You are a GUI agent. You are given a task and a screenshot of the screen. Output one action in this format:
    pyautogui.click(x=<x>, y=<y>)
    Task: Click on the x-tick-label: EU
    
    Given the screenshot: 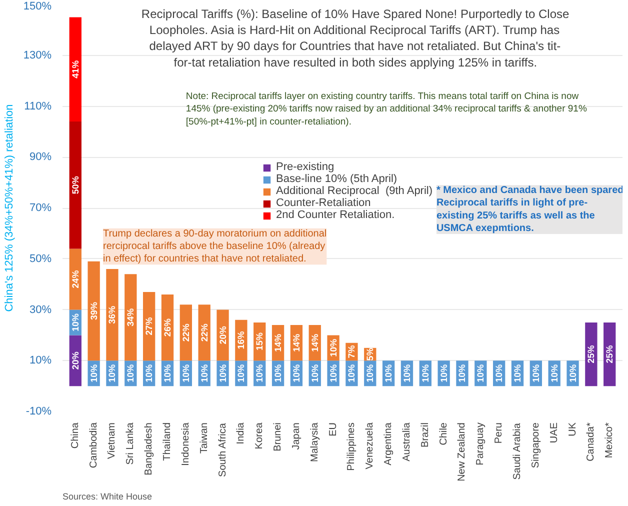 What is the action you would take?
    pyautogui.click(x=333, y=429)
    